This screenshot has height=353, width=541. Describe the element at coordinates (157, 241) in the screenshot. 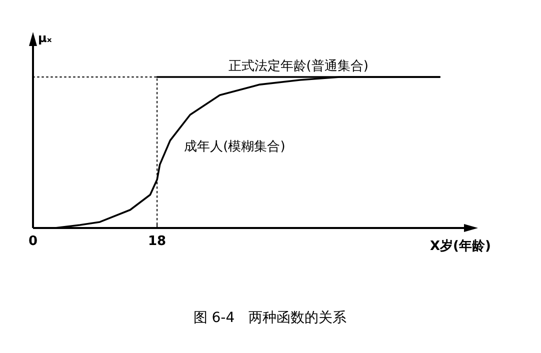

I see `x-tick-label: 18` at that location.